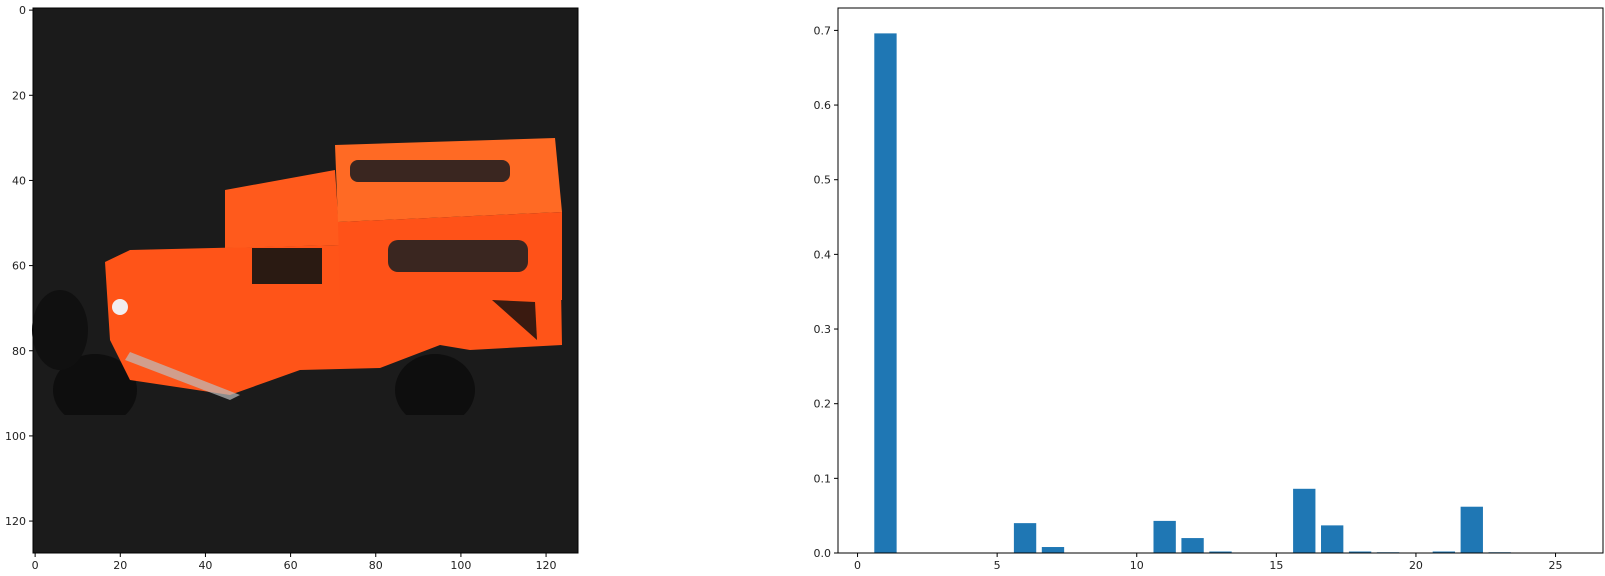 The width and height of the screenshot is (1605, 576). I want to click on image-y-tick-label: 80, so click(19, 351).